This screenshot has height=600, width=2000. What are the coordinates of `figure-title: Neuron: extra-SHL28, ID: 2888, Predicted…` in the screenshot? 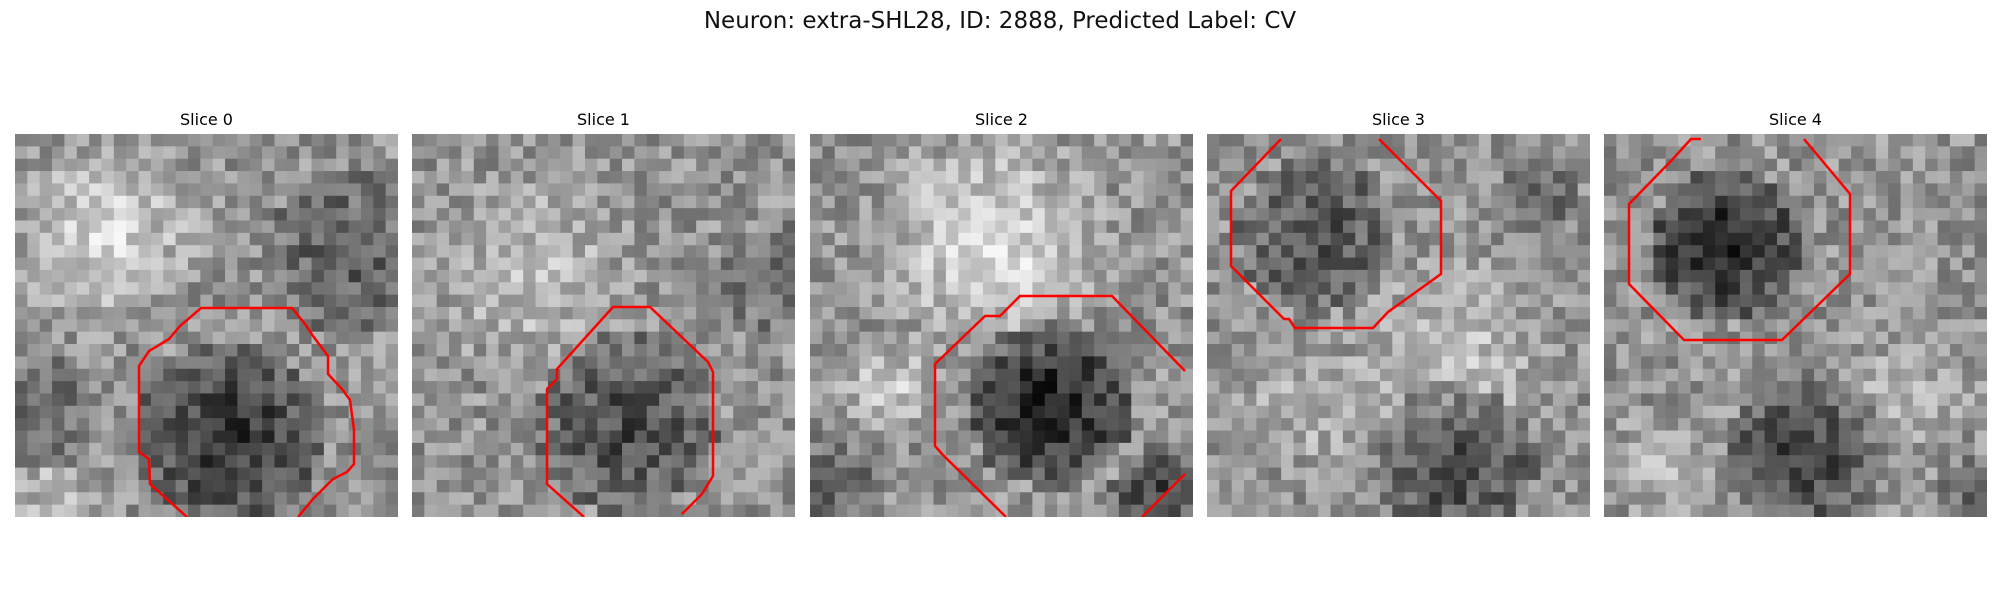 It's located at (1000, 21).